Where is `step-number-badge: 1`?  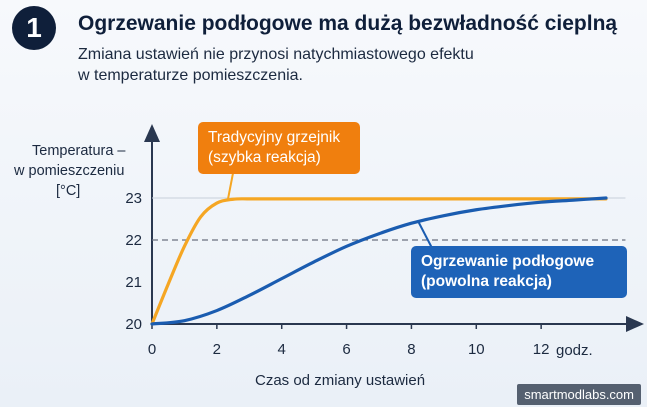 step-number-badge: 1 is located at coordinates (34, 28).